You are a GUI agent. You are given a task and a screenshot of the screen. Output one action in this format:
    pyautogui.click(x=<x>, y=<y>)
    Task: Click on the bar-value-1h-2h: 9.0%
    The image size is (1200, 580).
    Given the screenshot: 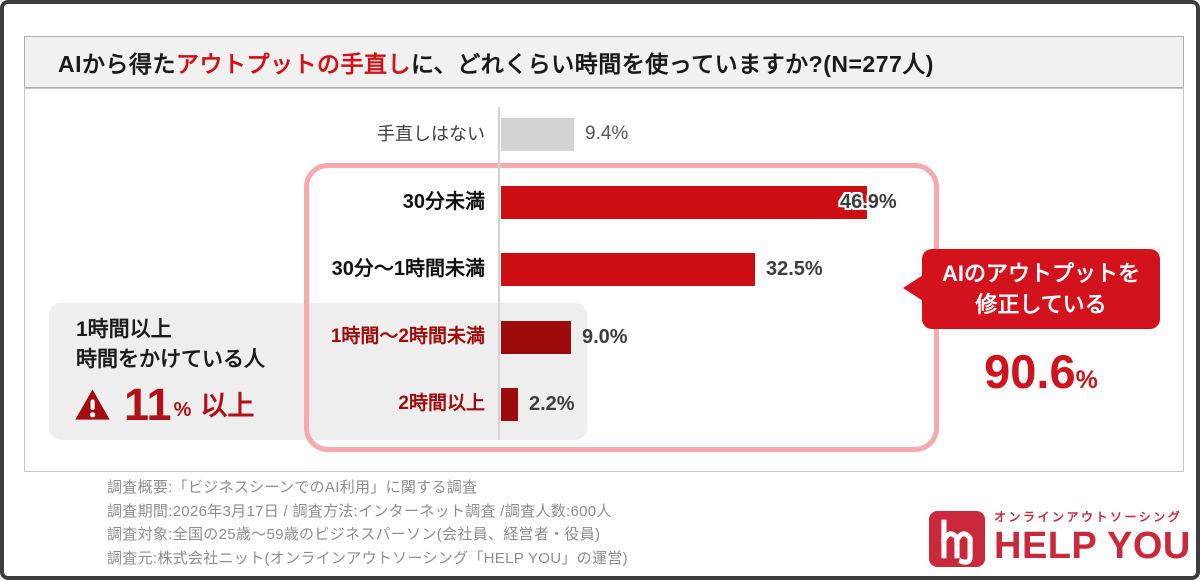 What is the action you would take?
    pyautogui.click(x=605, y=337)
    